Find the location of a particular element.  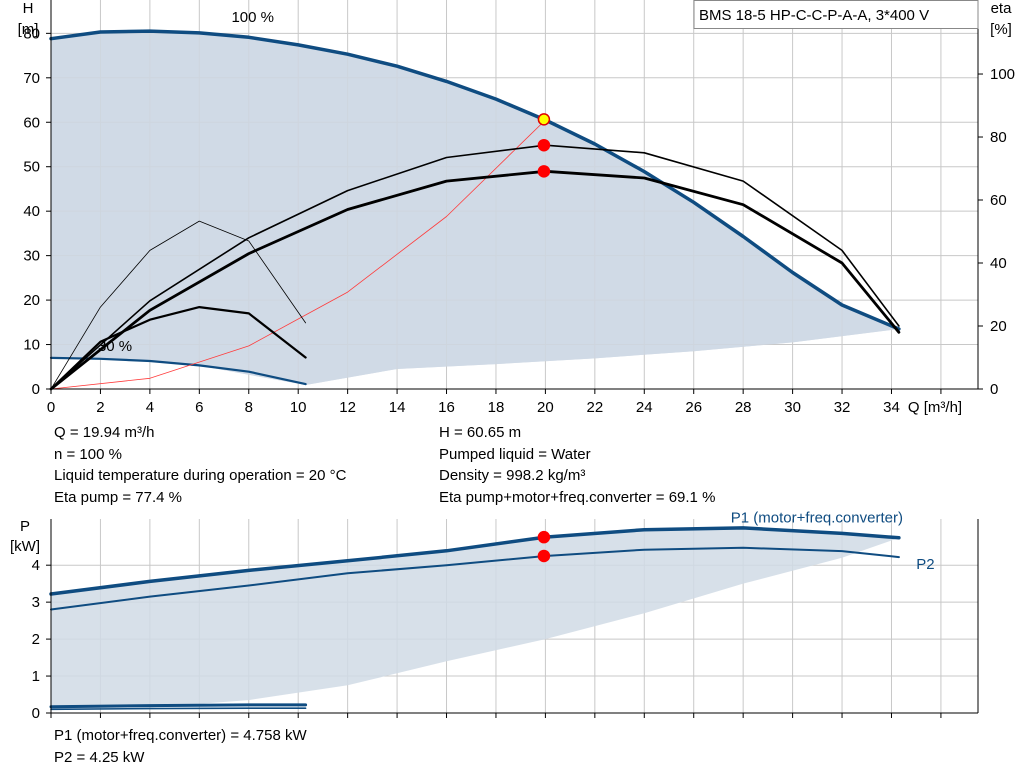

x-tick-label: 16 is located at coordinates (446, 407).